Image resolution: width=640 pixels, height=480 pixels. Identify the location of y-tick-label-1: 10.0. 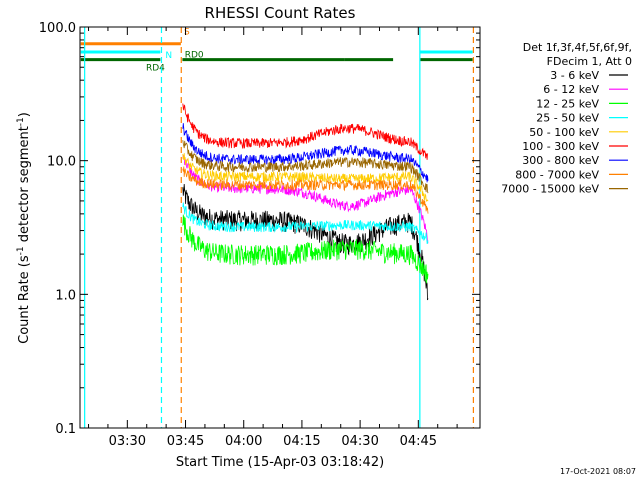
(61, 162).